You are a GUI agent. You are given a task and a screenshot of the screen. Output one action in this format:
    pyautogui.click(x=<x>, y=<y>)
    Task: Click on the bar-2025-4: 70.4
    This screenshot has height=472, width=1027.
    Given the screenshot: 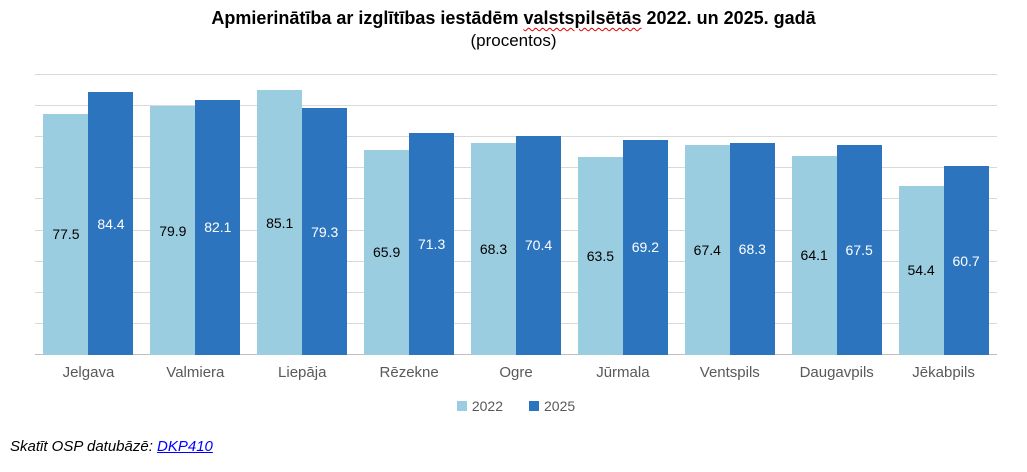 What is the action you would take?
    pyautogui.click(x=538, y=245)
    